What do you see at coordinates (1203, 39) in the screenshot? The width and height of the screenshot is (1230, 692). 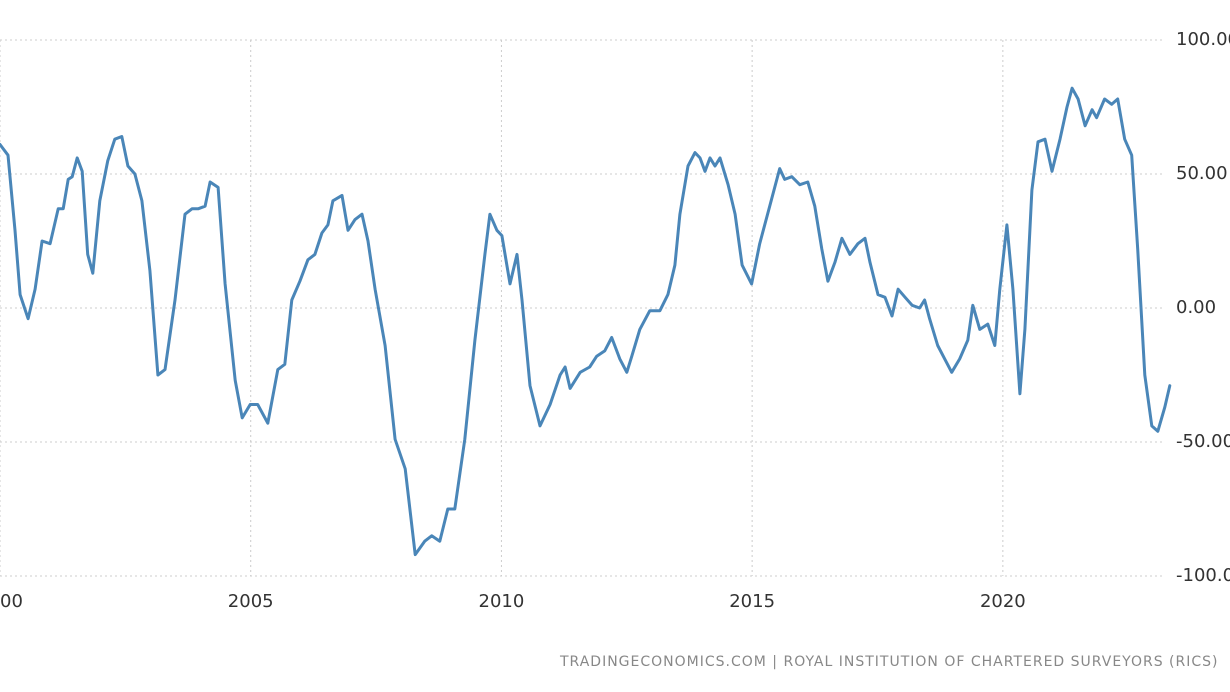 I see `y-tick-label: 100.00` at bounding box center [1203, 39].